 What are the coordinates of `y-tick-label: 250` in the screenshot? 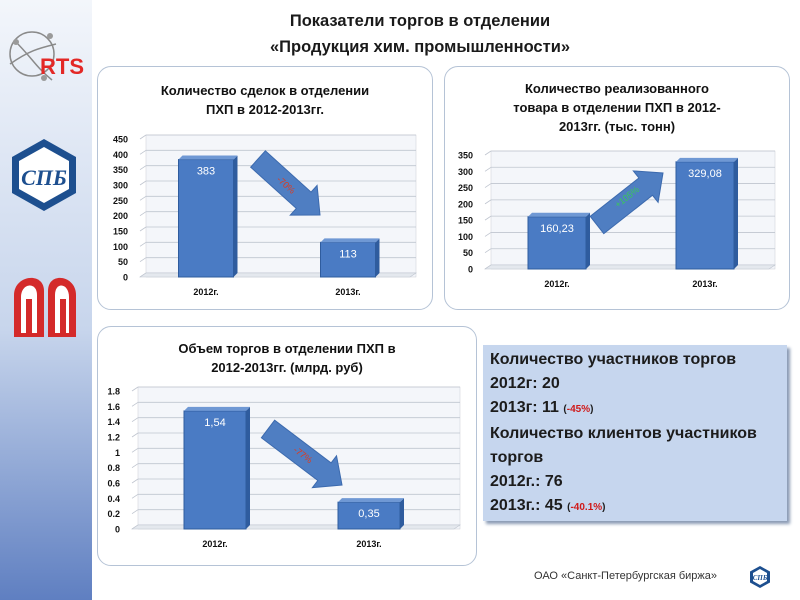 It's located at (120, 201).